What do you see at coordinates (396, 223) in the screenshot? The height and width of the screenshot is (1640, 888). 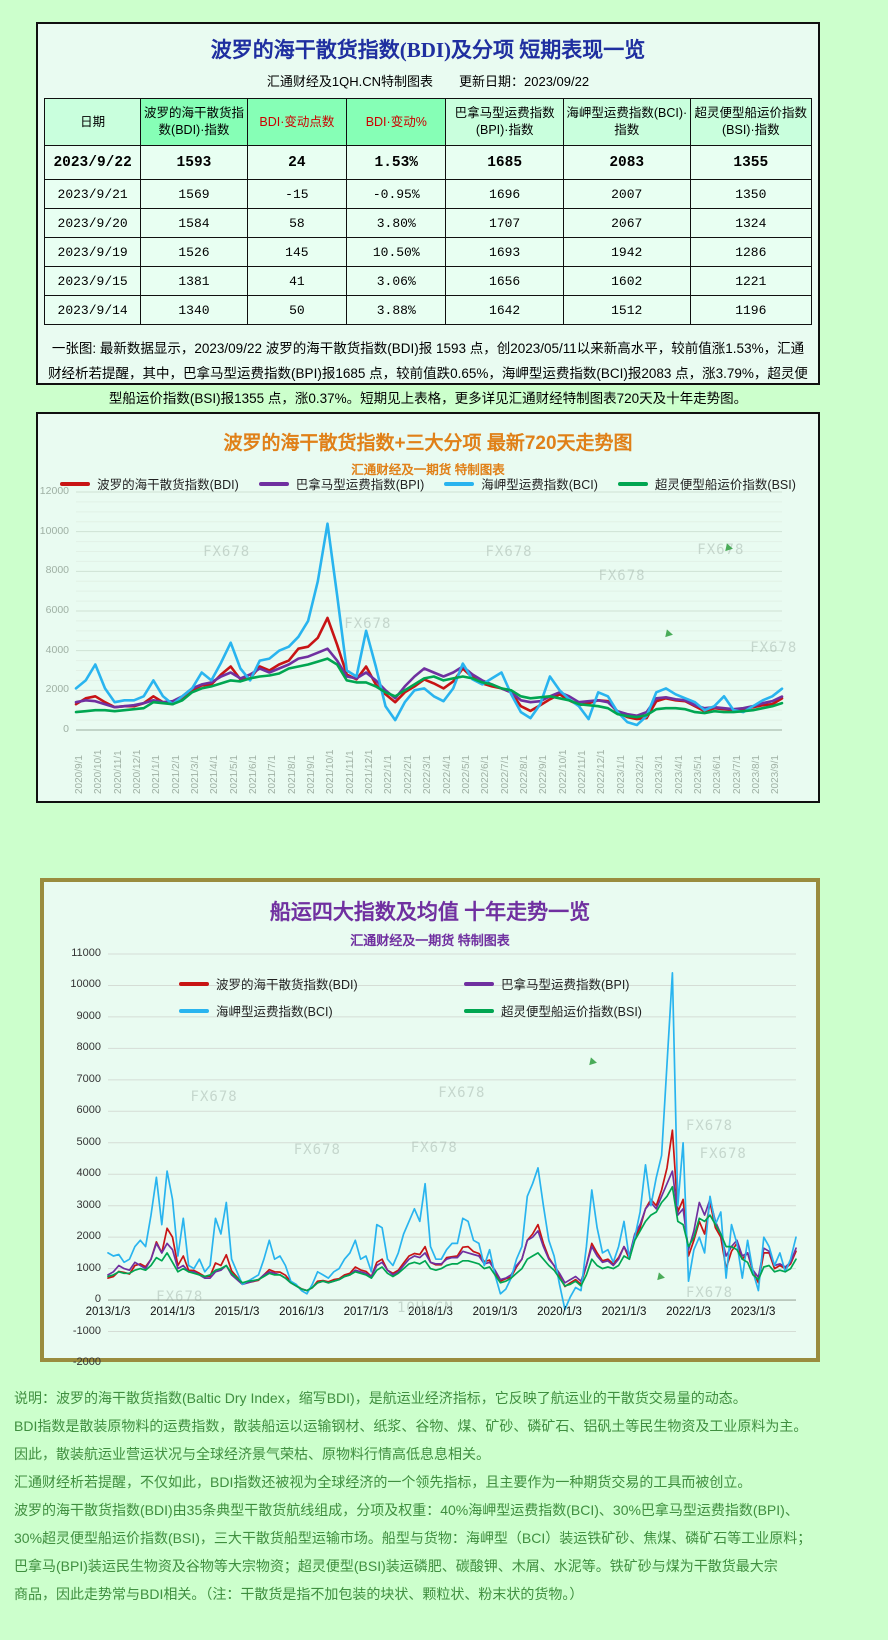 I see `table-cell: 3.80%` at bounding box center [396, 223].